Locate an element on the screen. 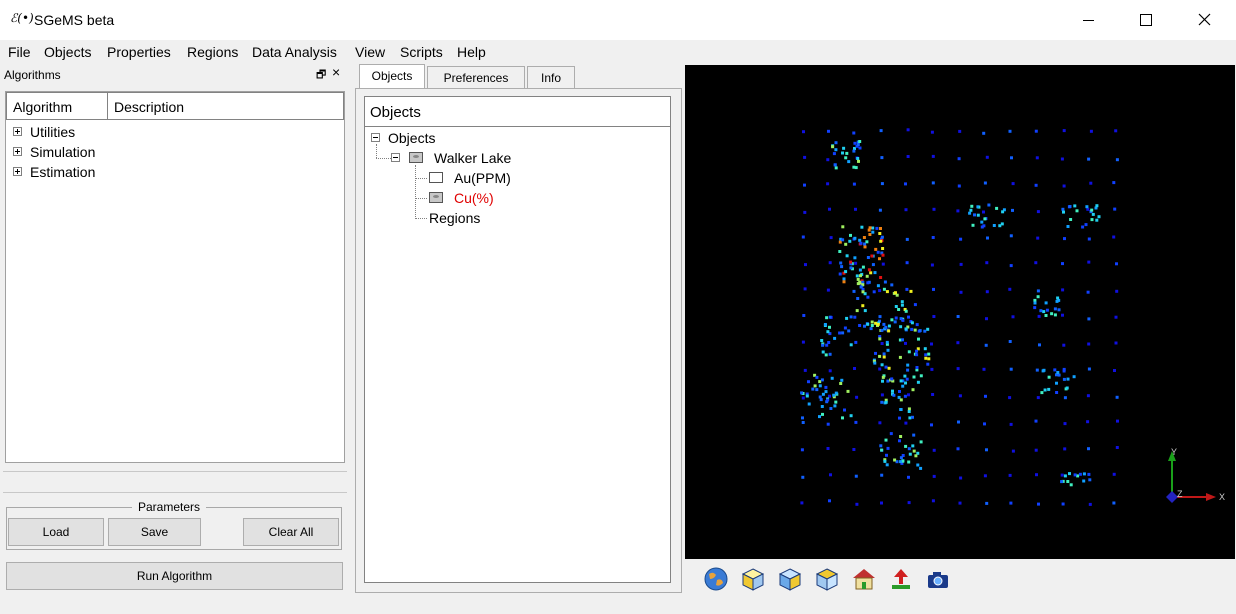 This screenshot has height=614, width=1236. tree-item-utilities: Utilities is located at coordinates (53, 132).